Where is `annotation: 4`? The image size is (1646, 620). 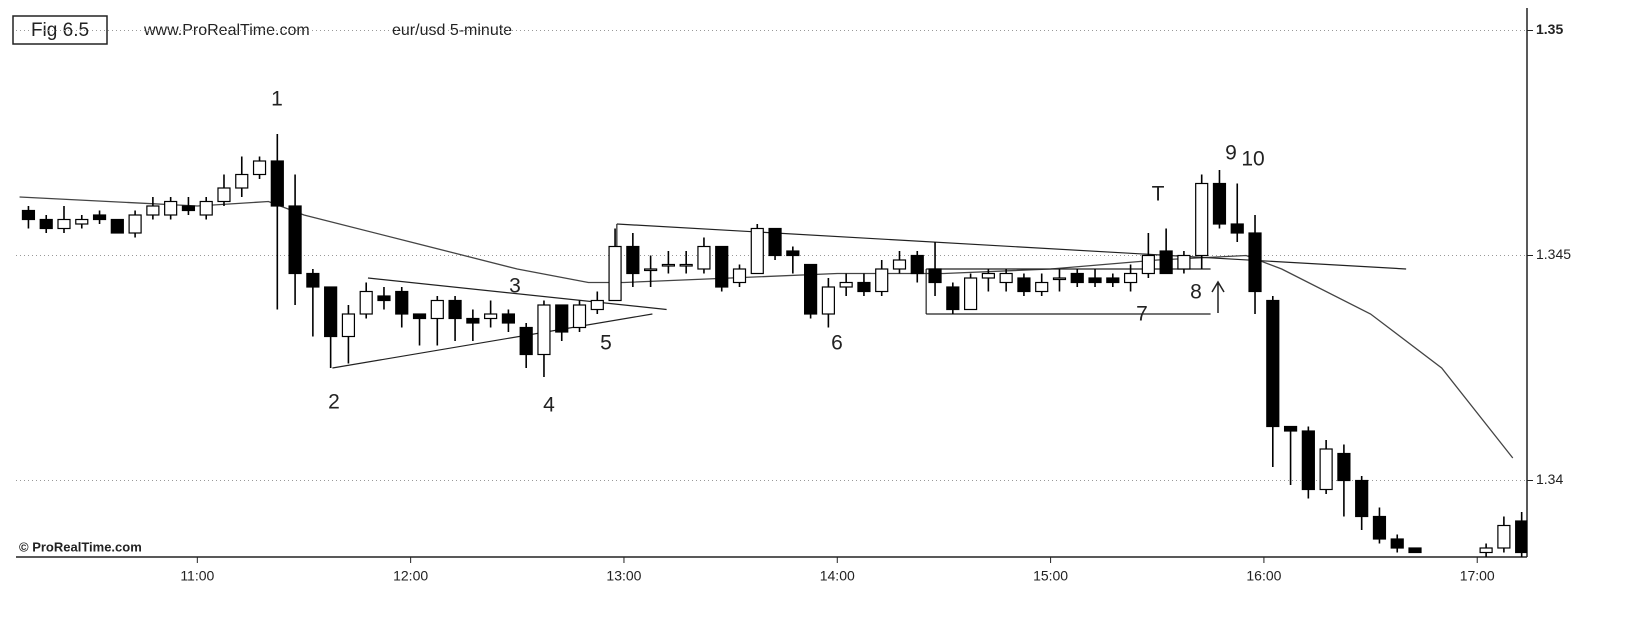
annotation: 4 is located at coordinates (549, 405).